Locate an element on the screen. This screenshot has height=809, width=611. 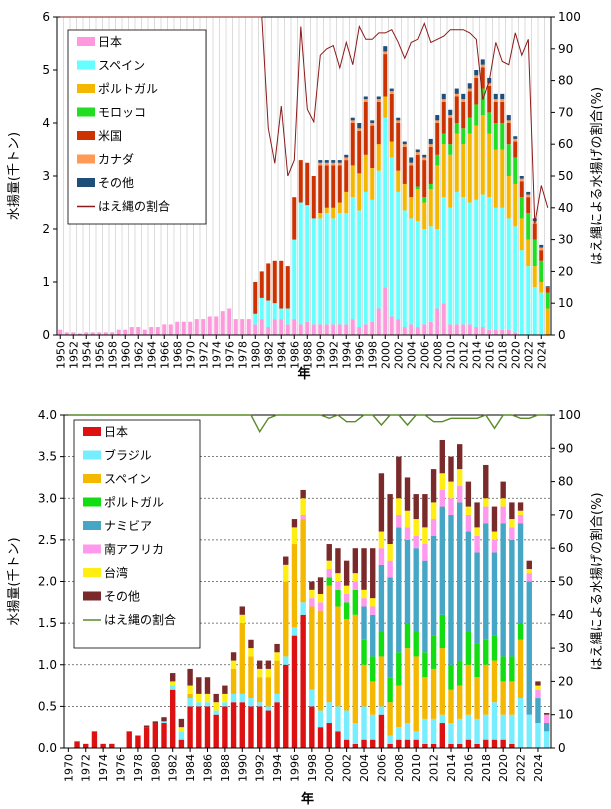
legend-label: ポルトガル is located at coordinates (134, 503).